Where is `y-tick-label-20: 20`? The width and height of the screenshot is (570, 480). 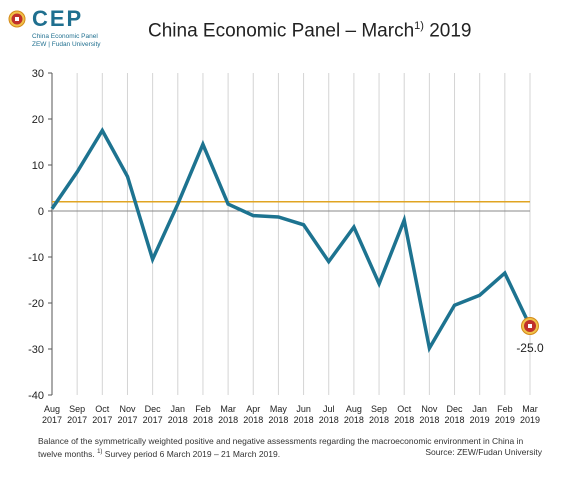
y-tick-label-20: 20 is located at coordinates (38, 120).